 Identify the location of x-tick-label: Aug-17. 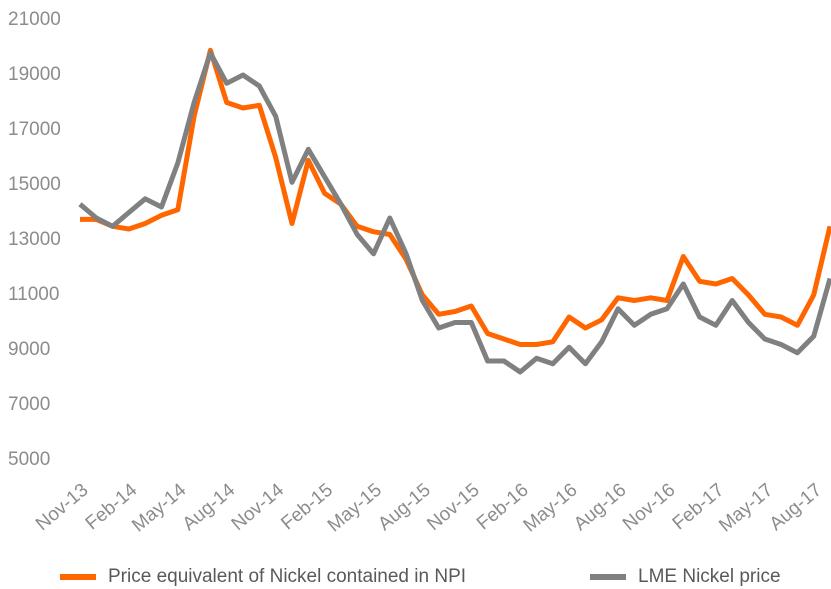
(796, 507).